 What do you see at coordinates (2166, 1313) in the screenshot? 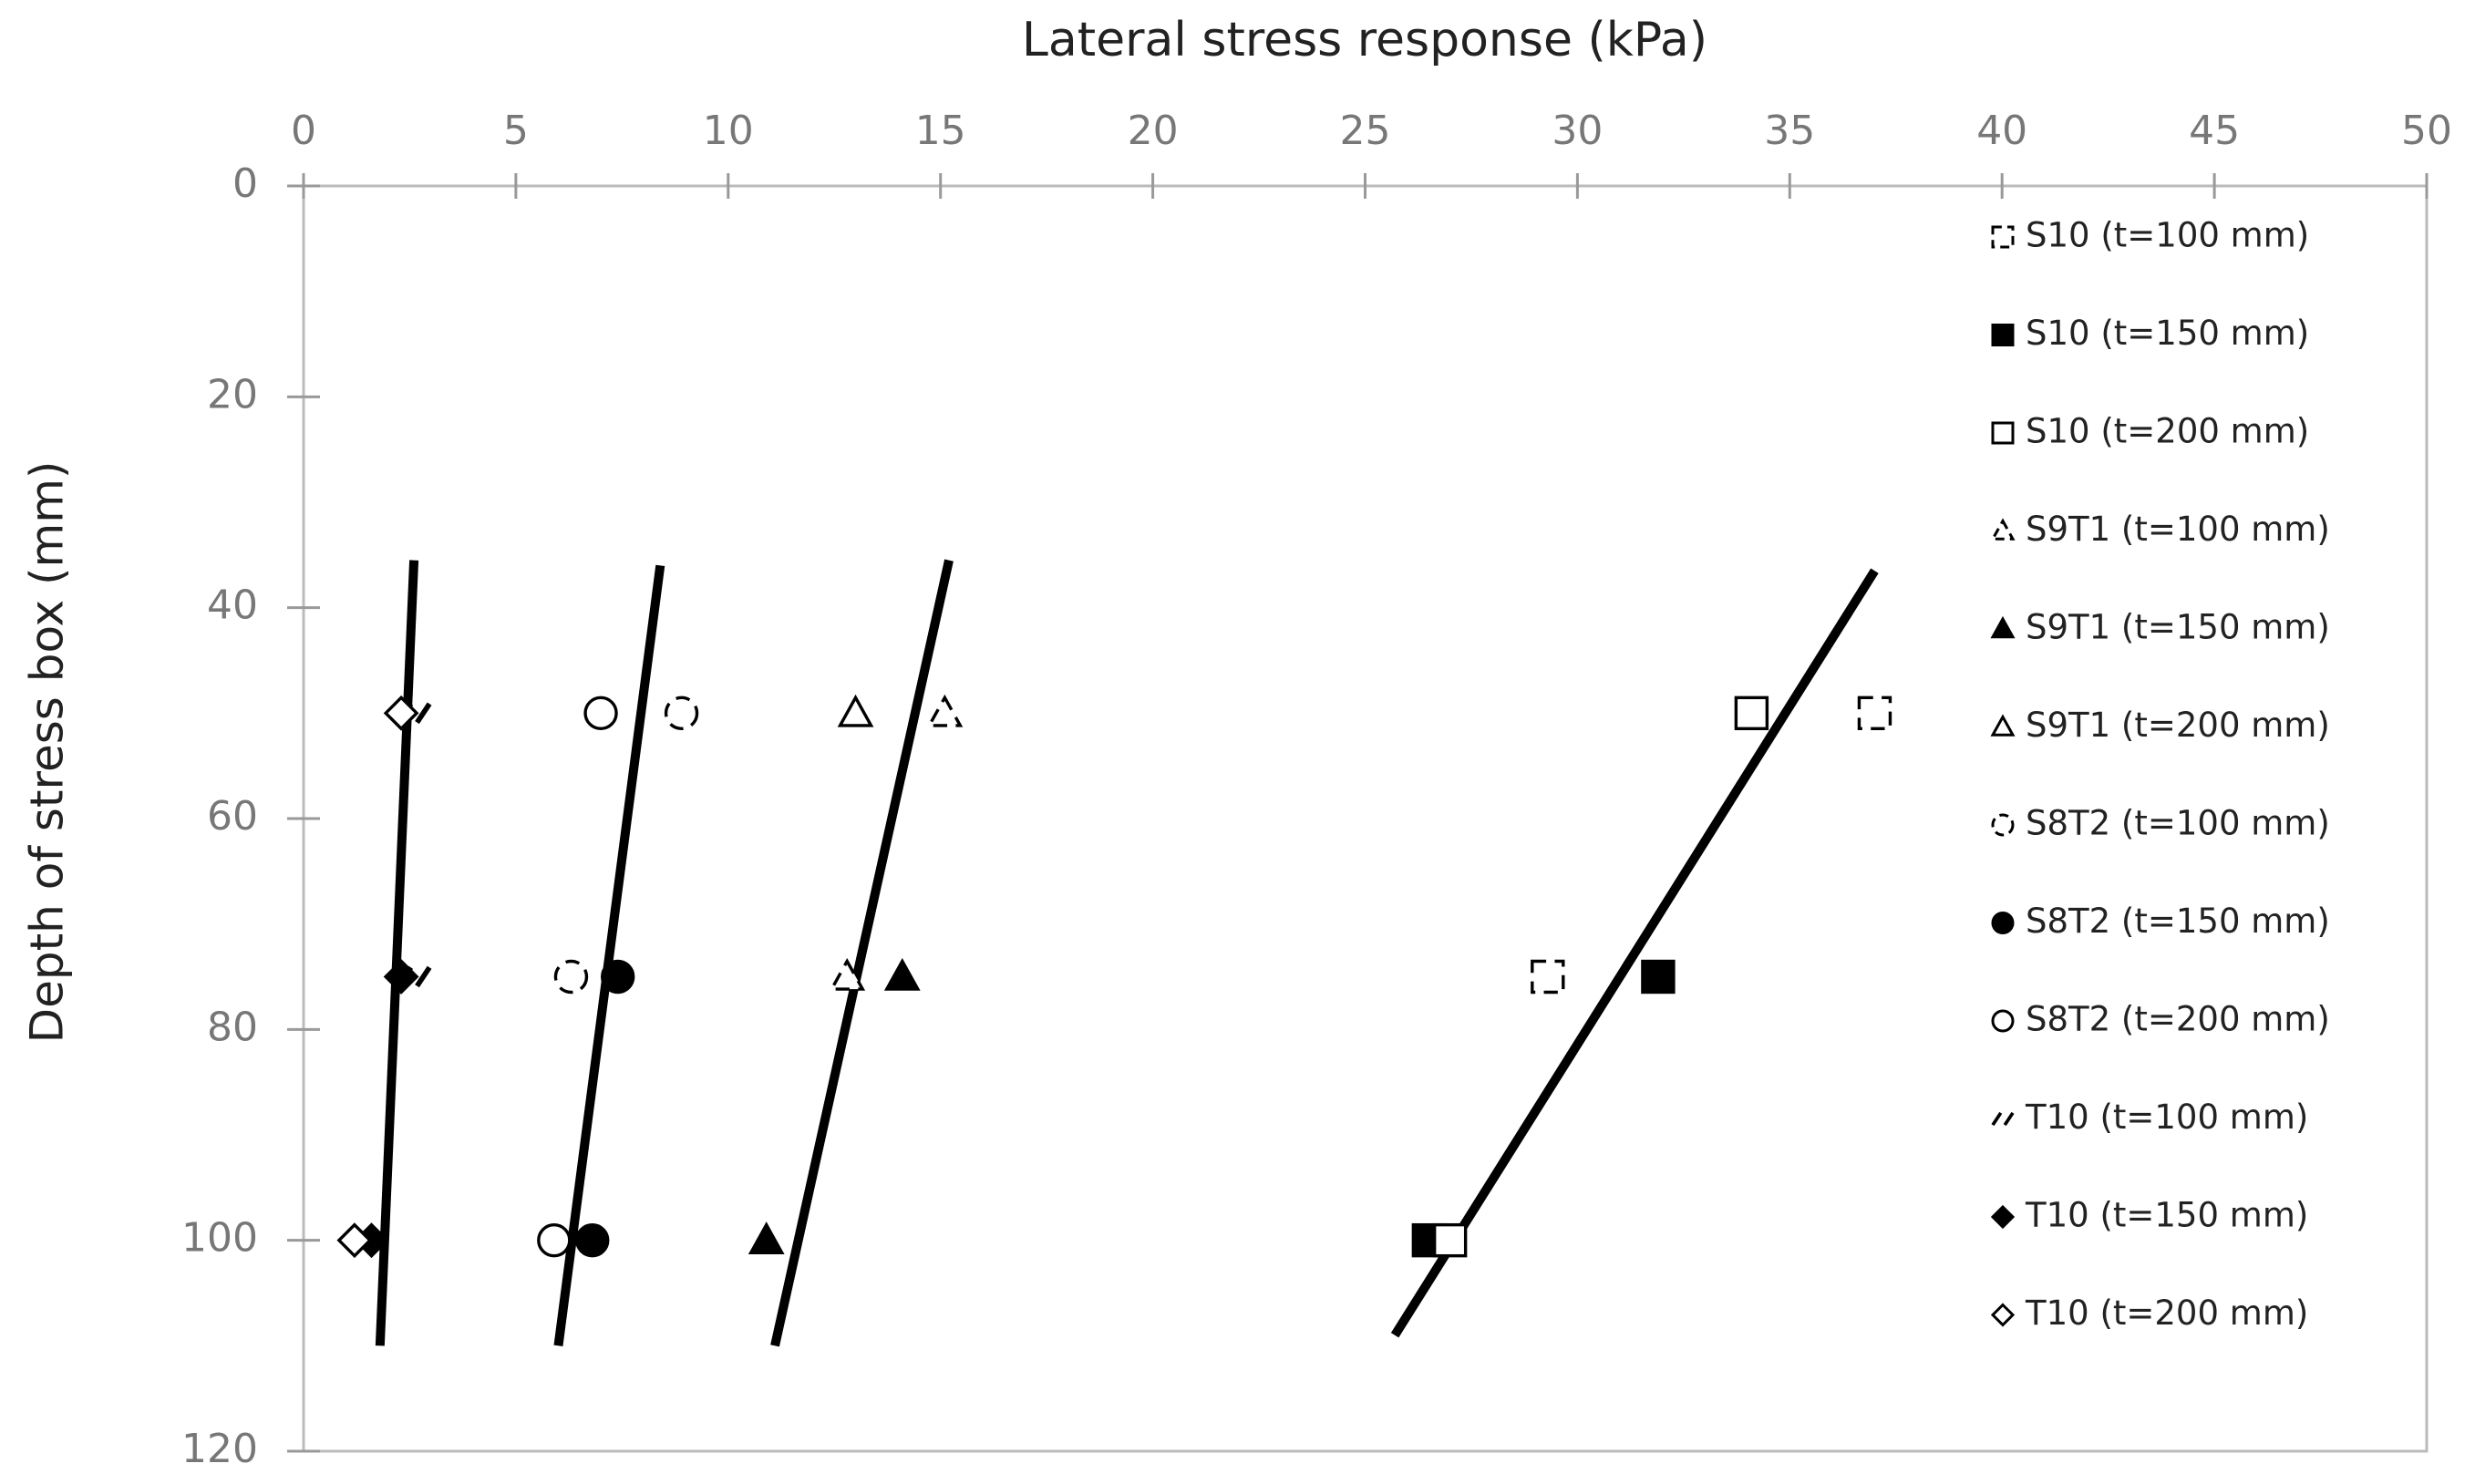
I see `legend-label: T10 (t=200 mm)` at bounding box center [2166, 1313].